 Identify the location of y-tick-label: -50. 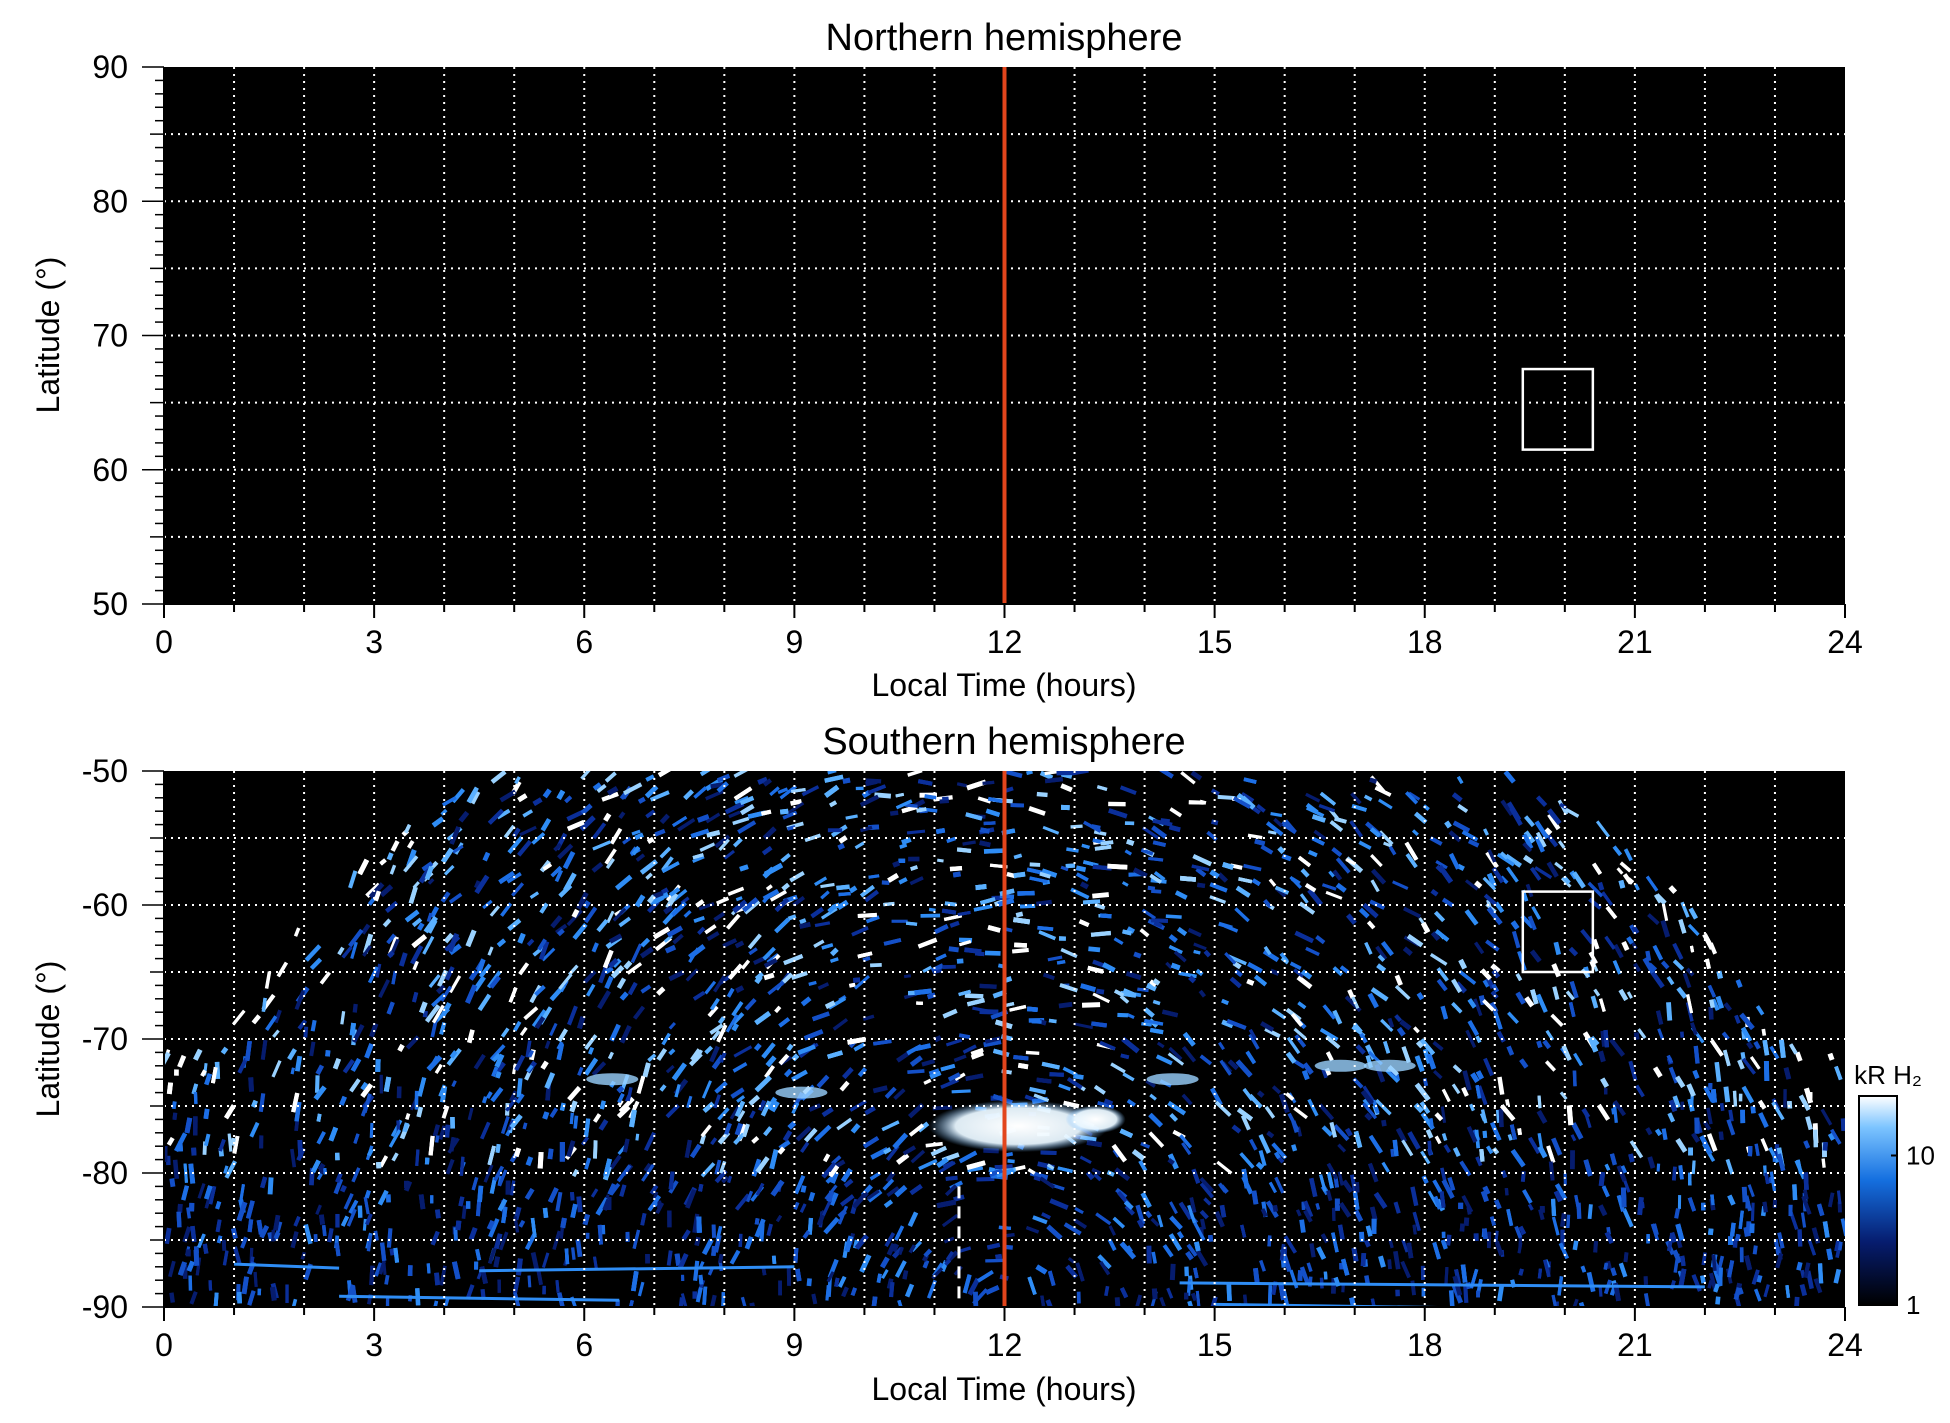
(105, 771).